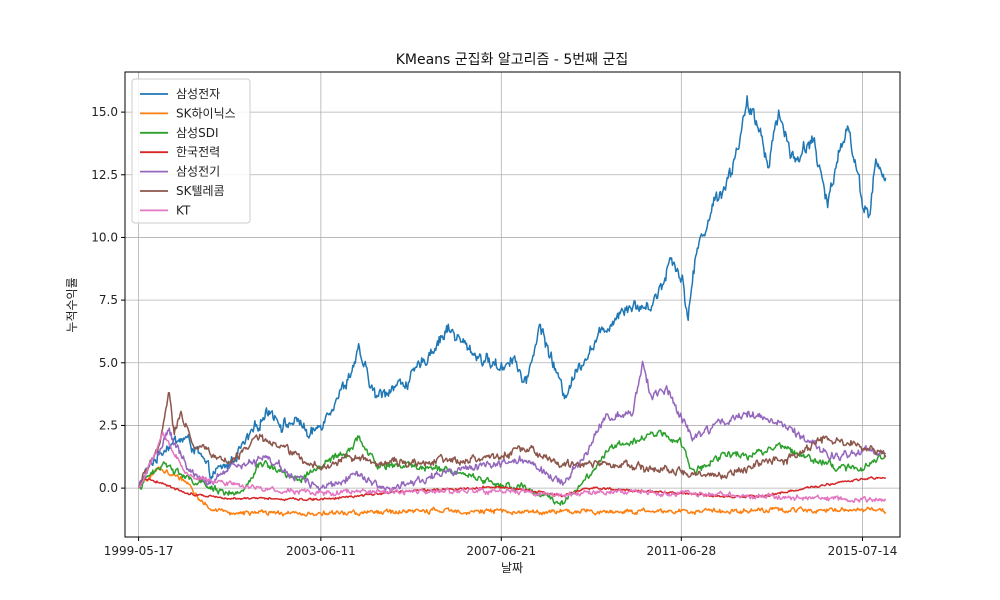 The image size is (1000, 600). I want to click on y-axis-label: 누적수익률, so click(72, 304).